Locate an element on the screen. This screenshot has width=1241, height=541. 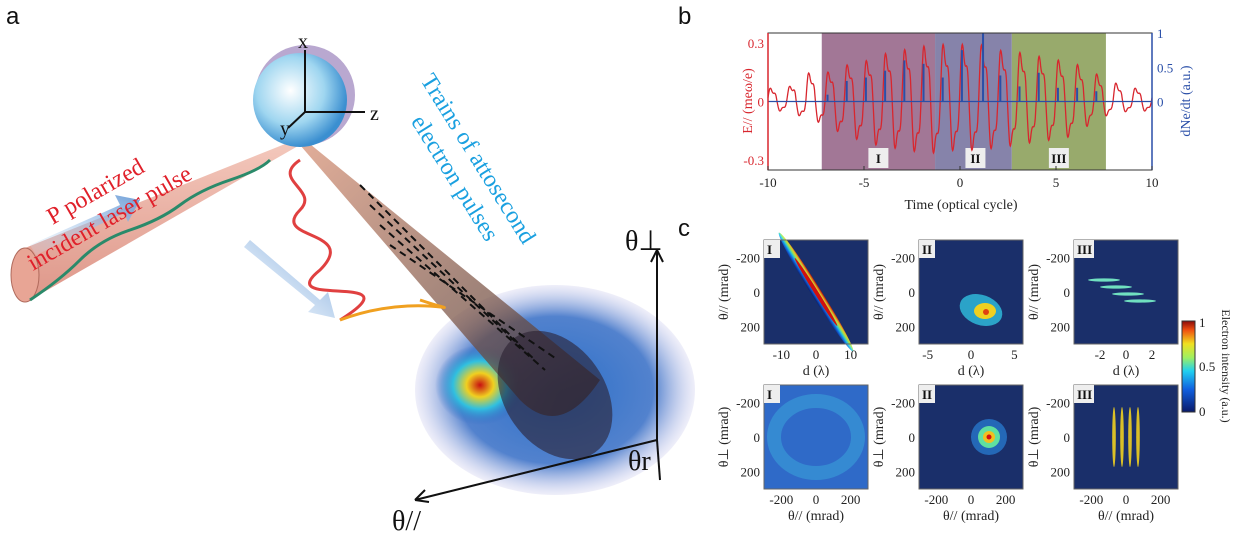
heatmap-top-III: III -2 0 2 -200 0 200 d (λ) θ// (mrad) is located at coordinates (1103, 309).